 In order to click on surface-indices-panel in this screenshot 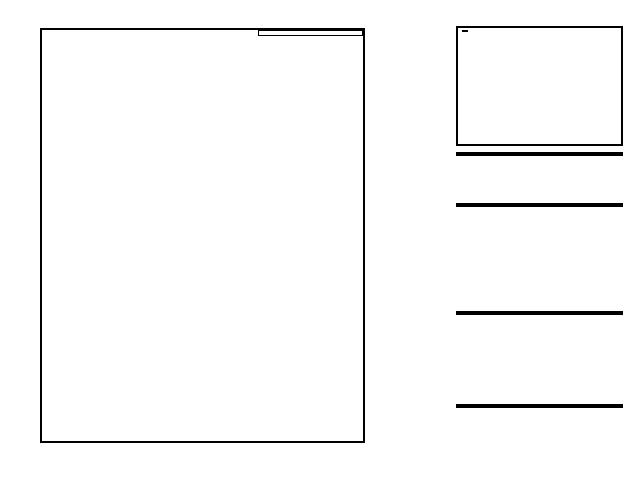, I will do `click(539, 205)`.